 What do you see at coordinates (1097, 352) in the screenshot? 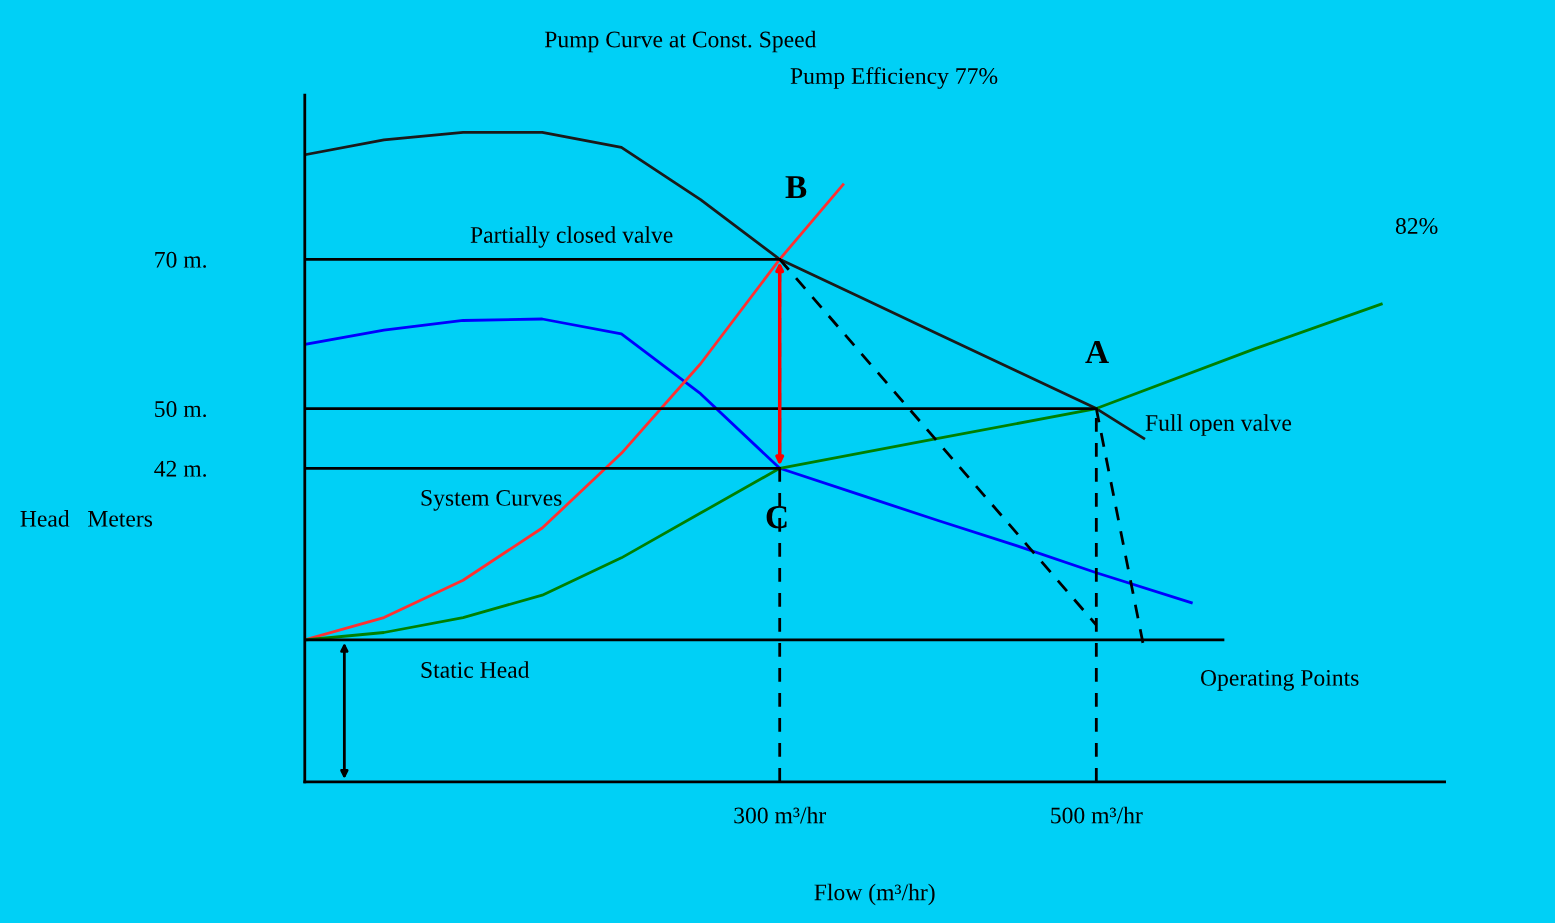
I see `annotation: A` at bounding box center [1097, 352].